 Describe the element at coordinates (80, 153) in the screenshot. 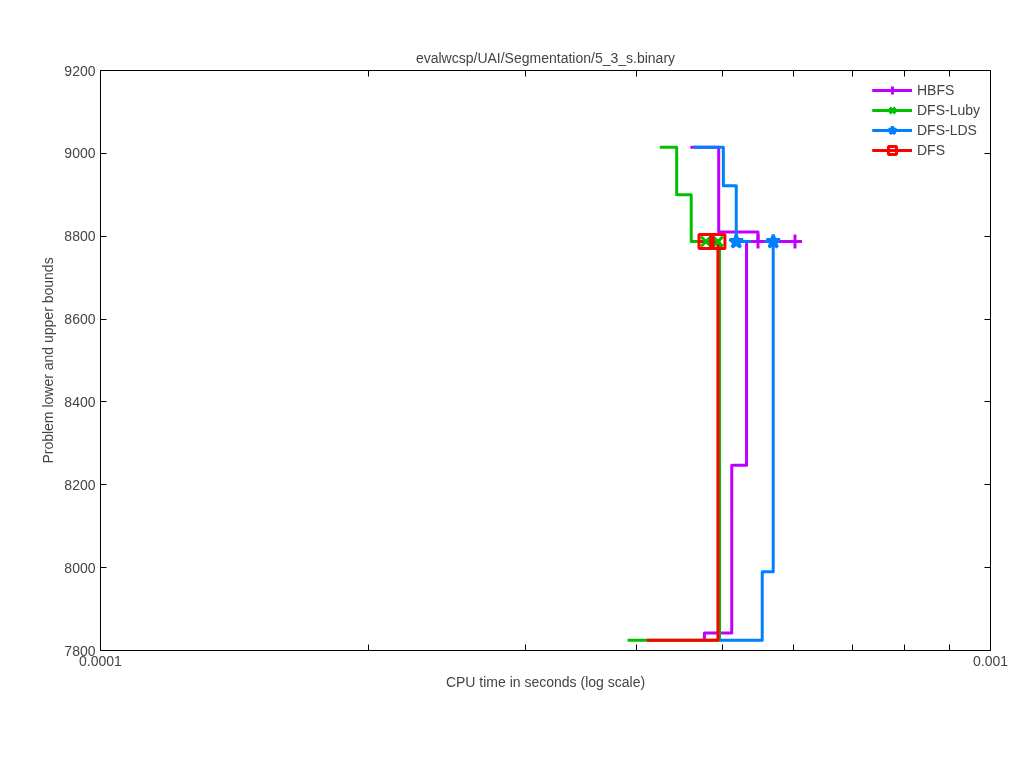

I see `y-tick-label: 9000` at that location.